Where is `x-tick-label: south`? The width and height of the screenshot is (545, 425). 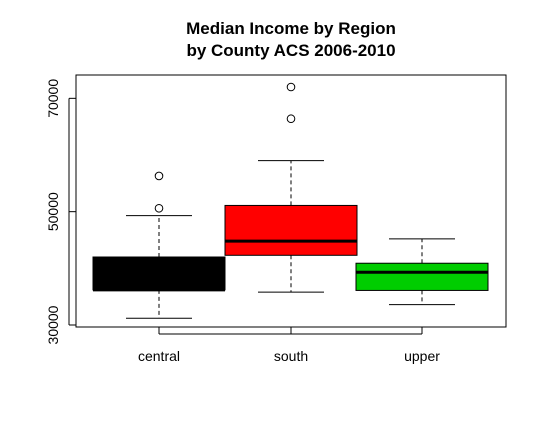
x-tick-label: south is located at coordinates (291, 356).